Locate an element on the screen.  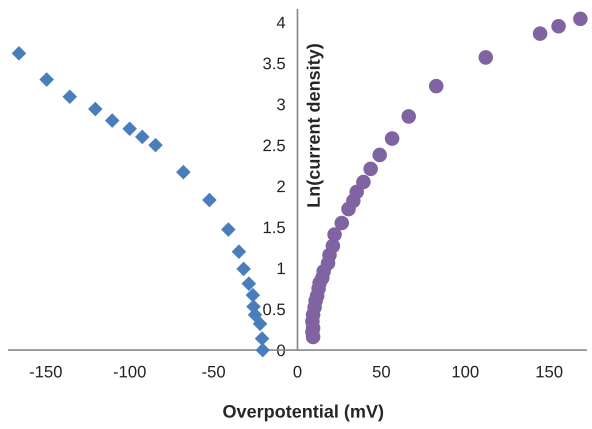
y-tick-label: 2.5 is located at coordinates (274, 146).